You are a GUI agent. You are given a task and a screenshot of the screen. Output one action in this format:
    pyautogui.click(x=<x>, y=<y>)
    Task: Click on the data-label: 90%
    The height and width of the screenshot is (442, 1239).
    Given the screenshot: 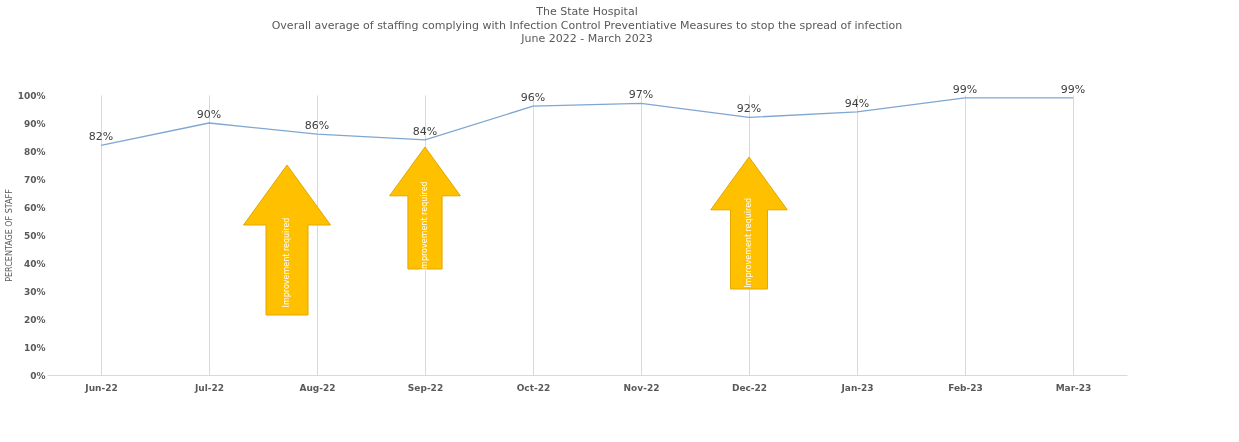 What is the action you would take?
    pyautogui.click(x=209, y=114)
    